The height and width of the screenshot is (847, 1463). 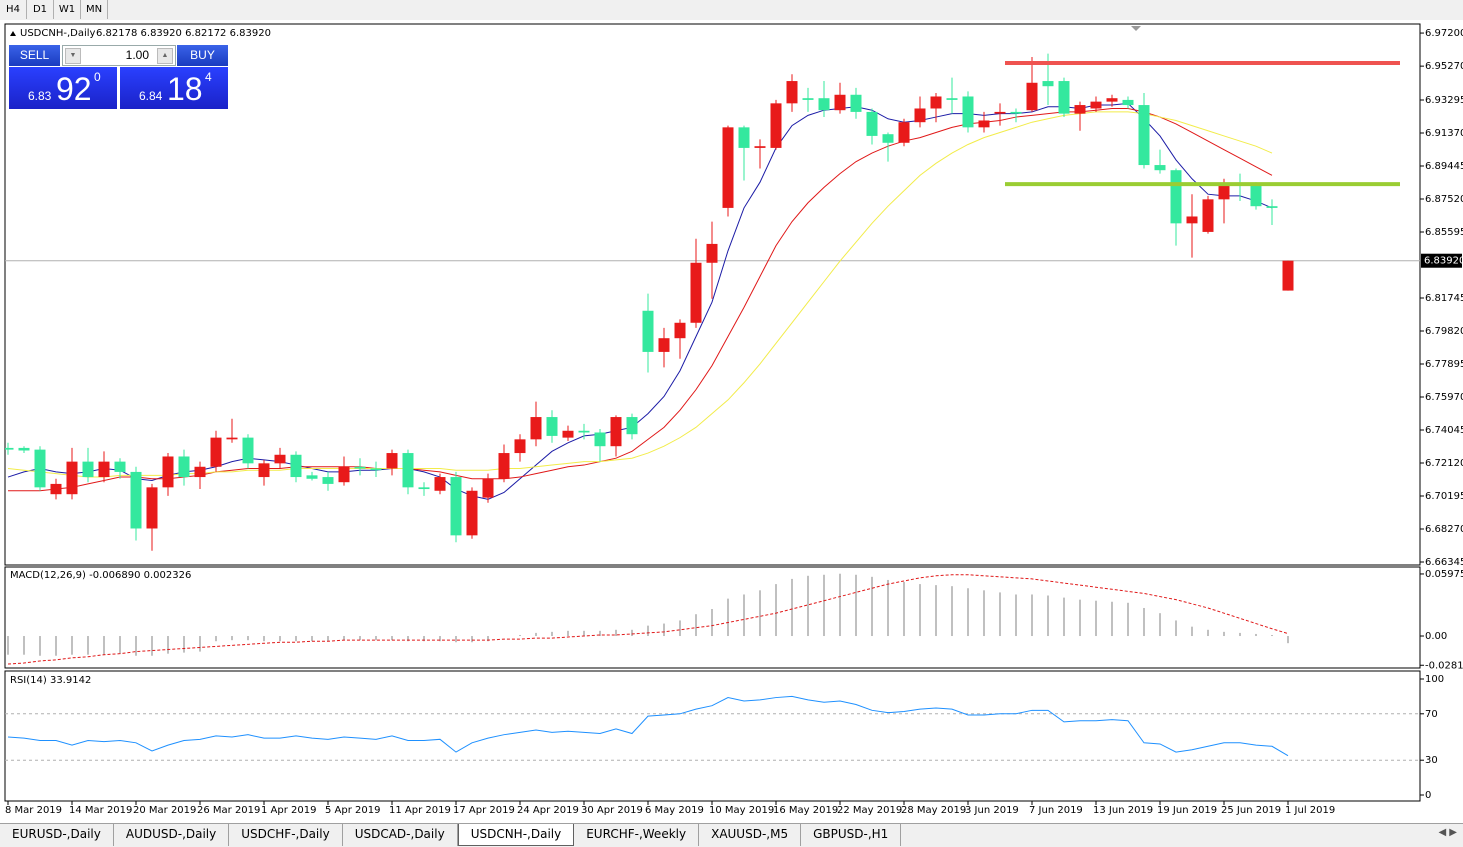 I want to click on sell-button: SELL, so click(x=34, y=55).